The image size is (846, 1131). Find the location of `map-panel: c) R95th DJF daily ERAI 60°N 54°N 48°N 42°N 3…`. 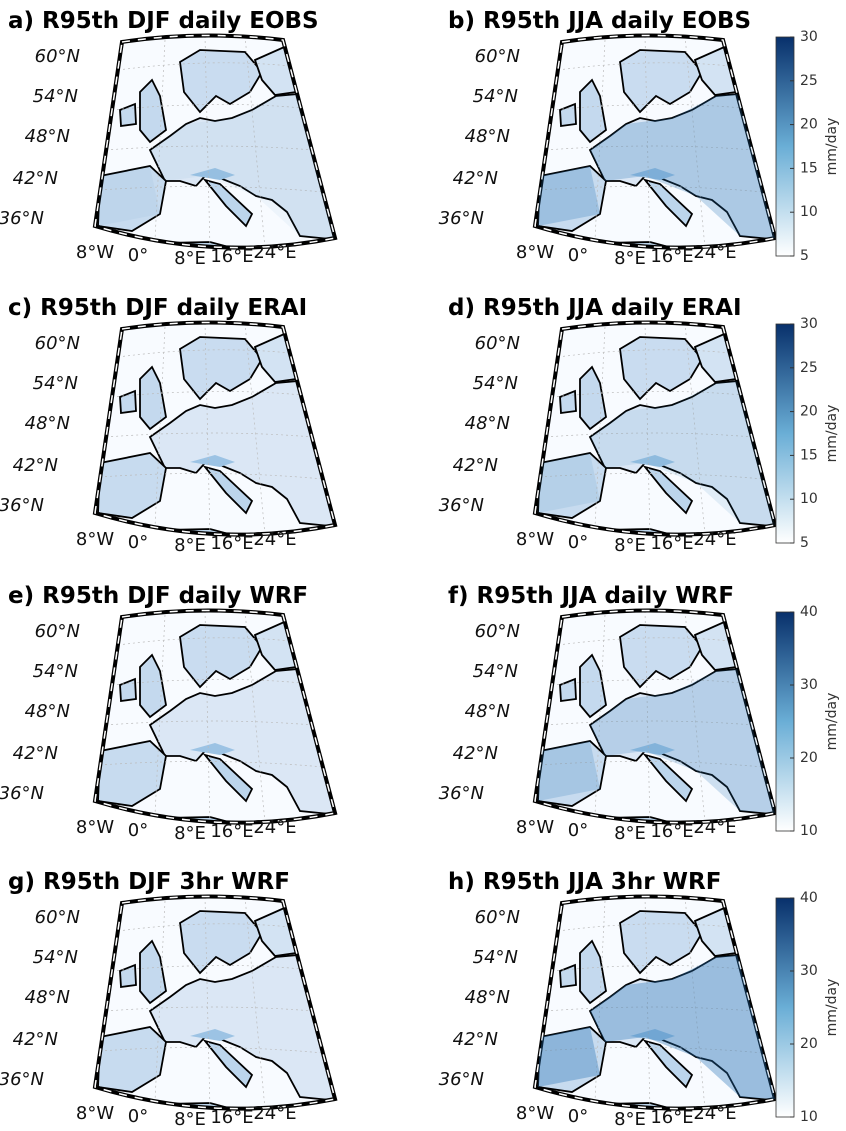

map-panel: c) R95th DJF daily ERAI 60°N 54°N 48°N 42°N 3… is located at coordinates (175, 426).